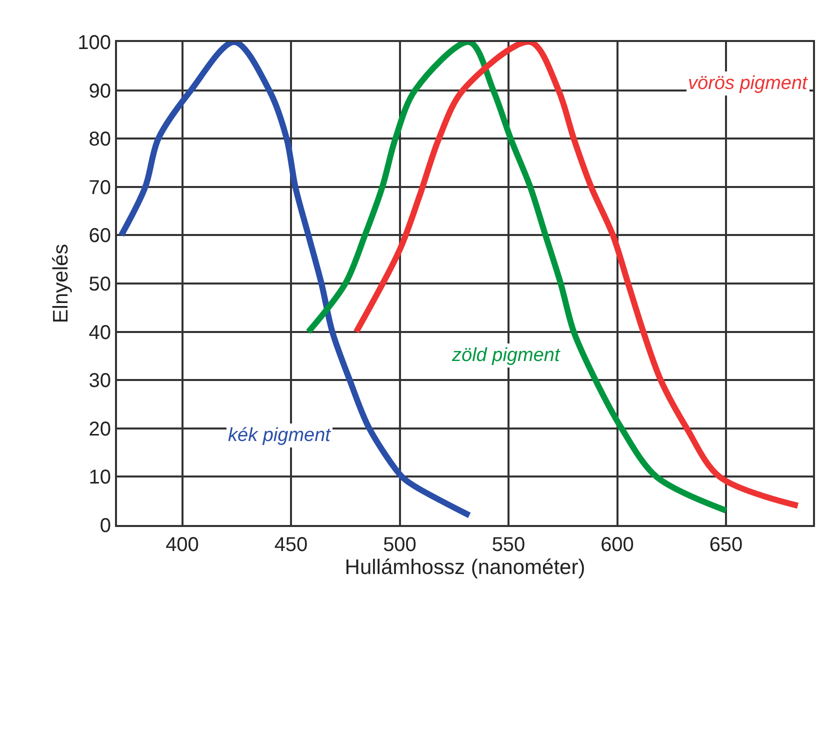 This screenshot has width=821, height=734. I want to click on y-tick-label: 90, so click(99, 91).